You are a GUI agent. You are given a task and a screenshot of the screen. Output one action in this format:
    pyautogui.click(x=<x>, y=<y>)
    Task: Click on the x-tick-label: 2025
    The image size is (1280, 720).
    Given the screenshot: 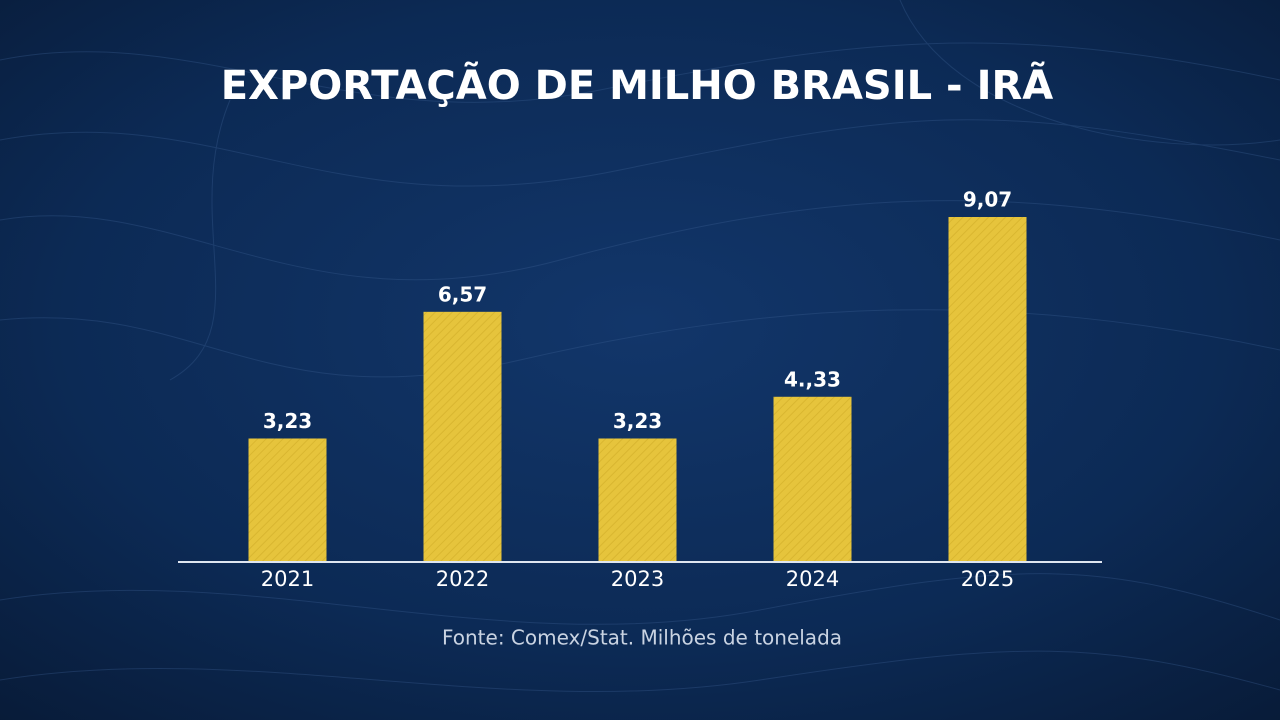 What is the action you would take?
    pyautogui.click(x=987, y=579)
    